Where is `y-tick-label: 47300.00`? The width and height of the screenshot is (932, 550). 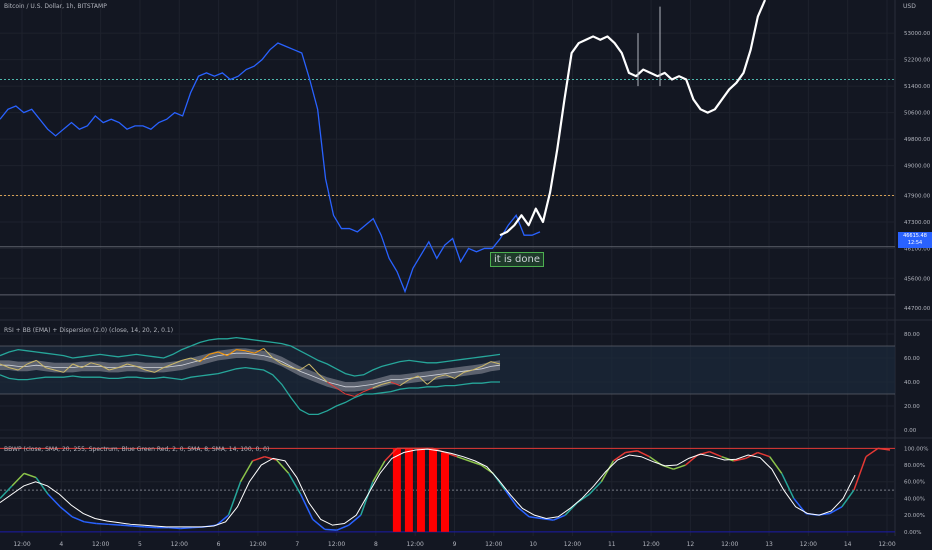 y-tick-label: 47300.00 is located at coordinates (917, 223).